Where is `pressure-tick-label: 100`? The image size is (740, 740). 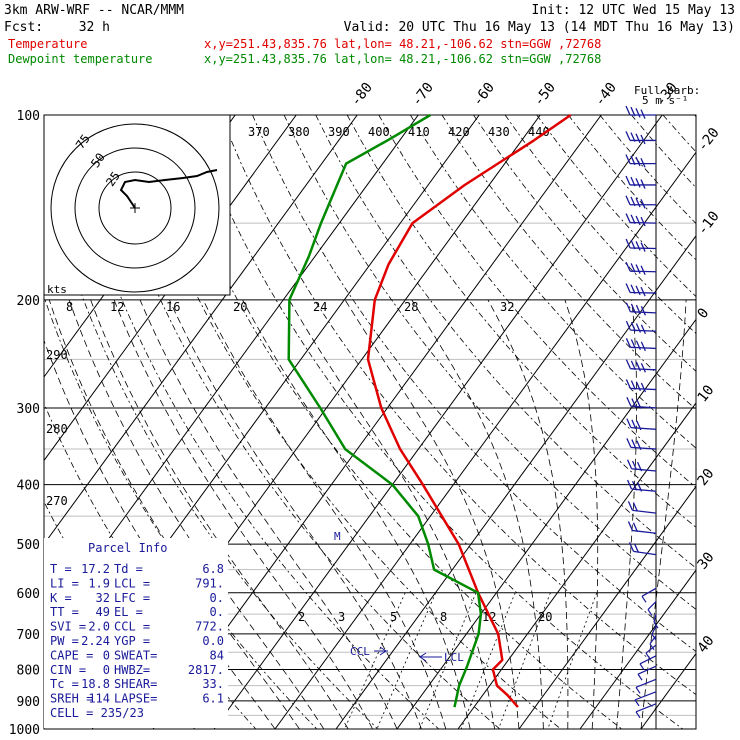 pressure-tick-label: 100 is located at coordinates (28, 116).